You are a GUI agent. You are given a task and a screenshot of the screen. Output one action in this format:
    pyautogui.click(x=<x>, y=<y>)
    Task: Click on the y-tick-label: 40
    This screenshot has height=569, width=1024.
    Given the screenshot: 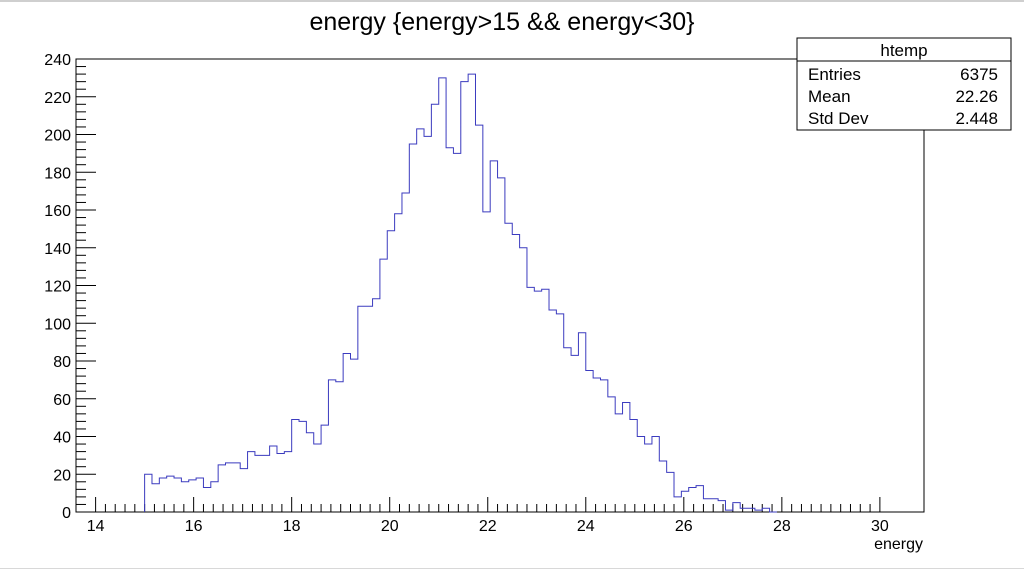 What is the action you would take?
    pyautogui.click(x=62, y=438)
    